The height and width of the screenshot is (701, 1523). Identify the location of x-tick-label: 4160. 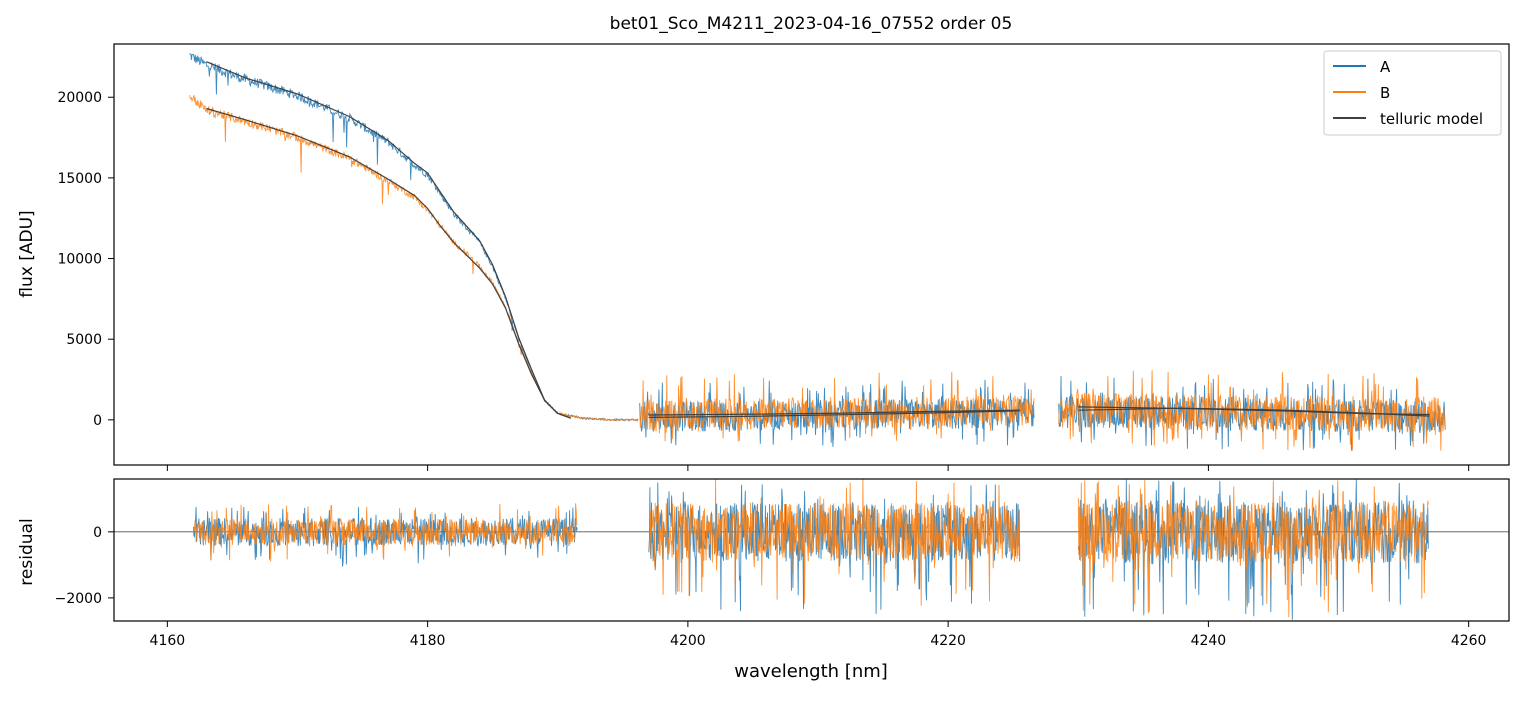
(168, 641).